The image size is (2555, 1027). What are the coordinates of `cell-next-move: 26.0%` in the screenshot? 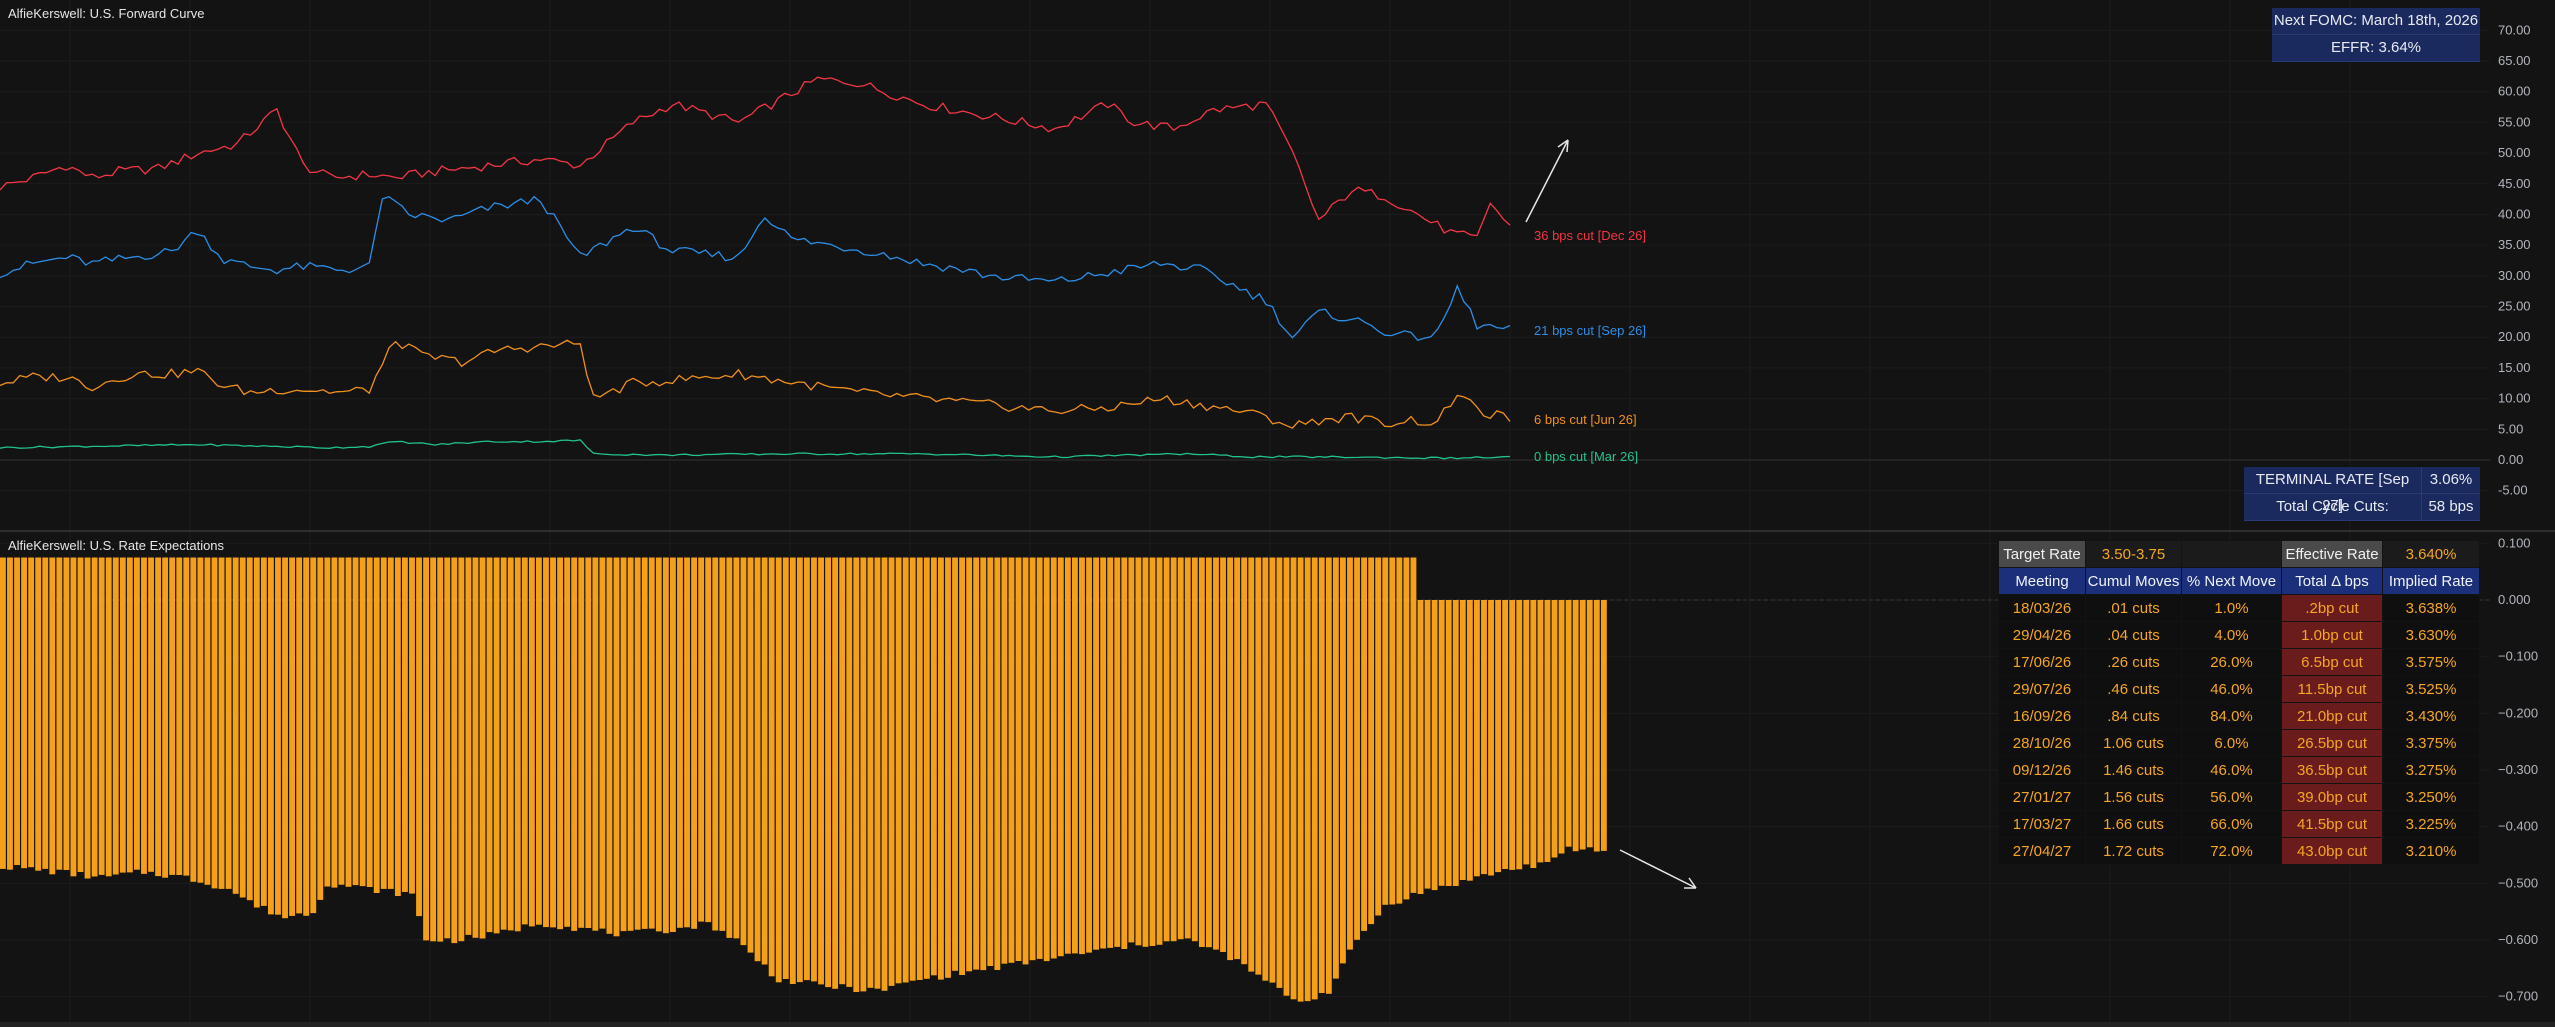 It's located at (2231, 662).